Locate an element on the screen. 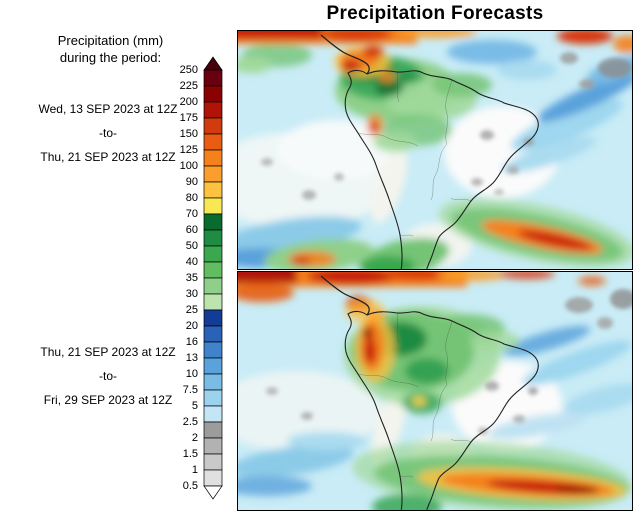 The height and width of the screenshot is (517, 633). colorbar-tick-label: 20 is located at coordinates (191, 326).